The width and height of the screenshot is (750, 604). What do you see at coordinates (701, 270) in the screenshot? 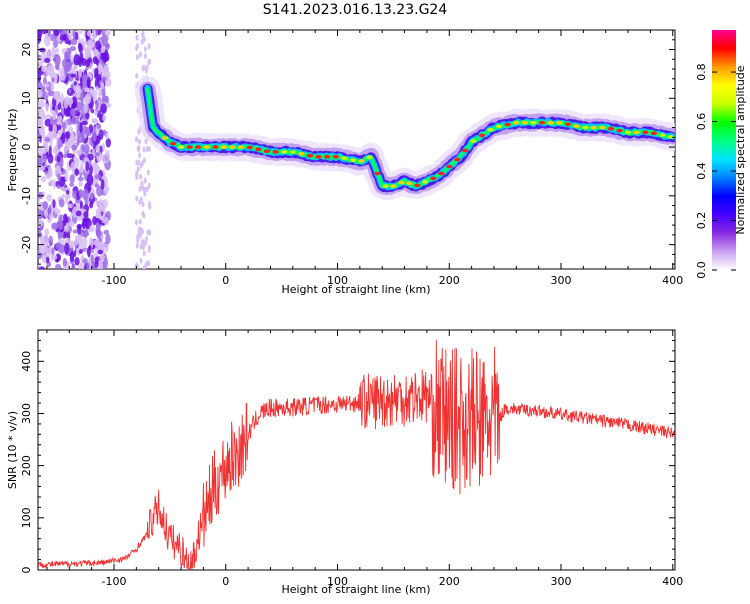
I see `colorbar-tick-label: 0.0` at bounding box center [701, 270].